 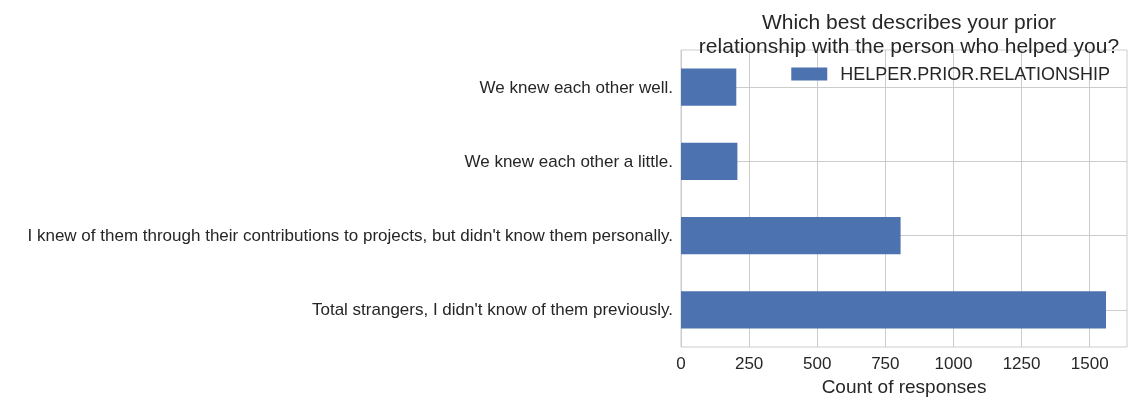 What do you see at coordinates (975, 74) in the screenshot?
I see `legend-label: HELPER.PRIOR.RELATIONSHIP` at bounding box center [975, 74].